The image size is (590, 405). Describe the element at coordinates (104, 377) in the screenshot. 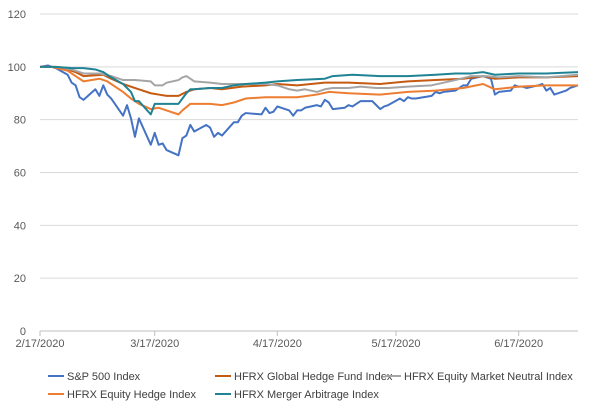

I see `legend-label: S&P 500 Index` at that location.